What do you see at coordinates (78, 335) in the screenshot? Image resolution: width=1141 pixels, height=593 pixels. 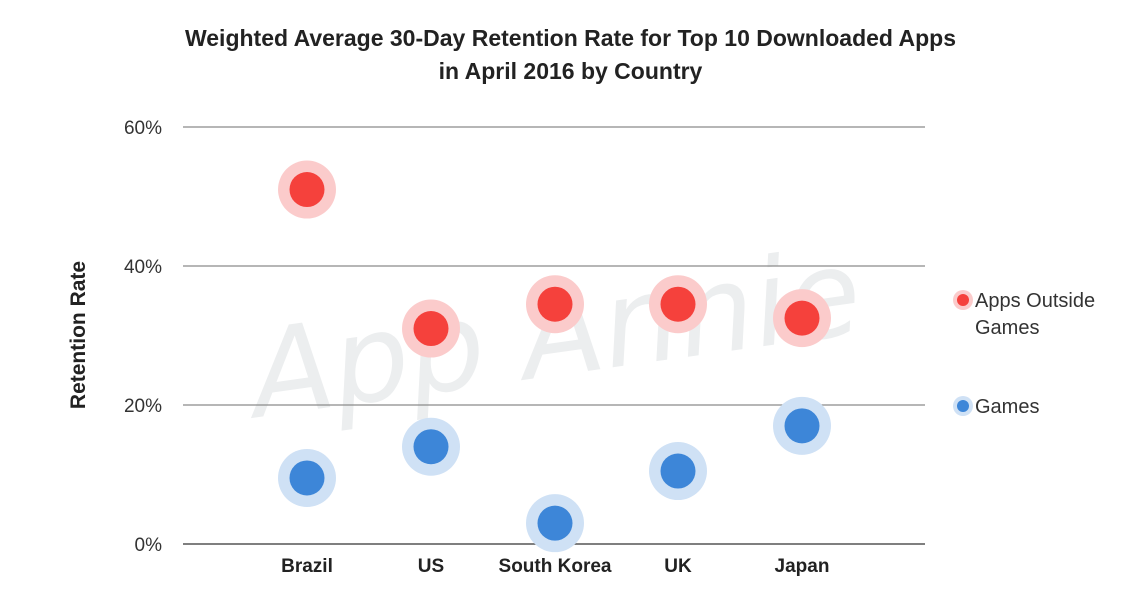 I see `y-axis-label: Retention Rate` at bounding box center [78, 335].